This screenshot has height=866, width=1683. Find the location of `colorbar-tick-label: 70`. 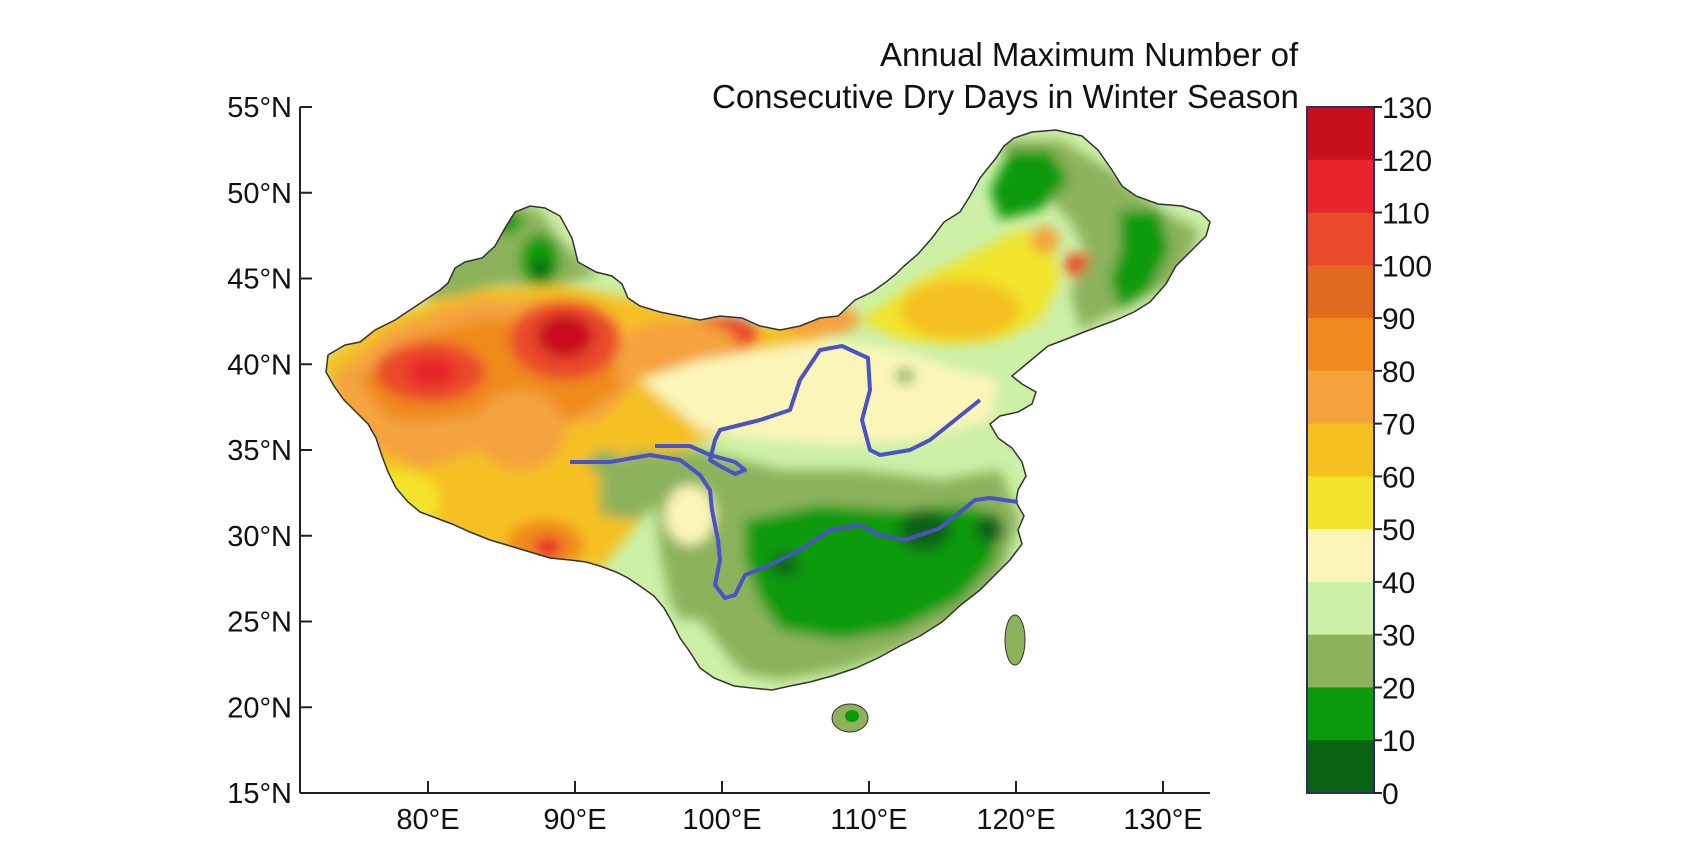

colorbar-tick-label: 70 is located at coordinates (1398, 425).